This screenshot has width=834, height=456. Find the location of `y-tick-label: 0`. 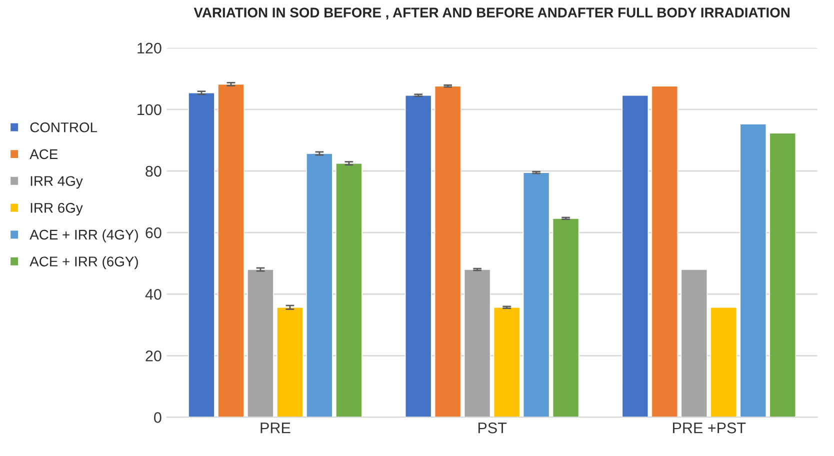

y-tick-label: 0 is located at coordinates (158, 417).